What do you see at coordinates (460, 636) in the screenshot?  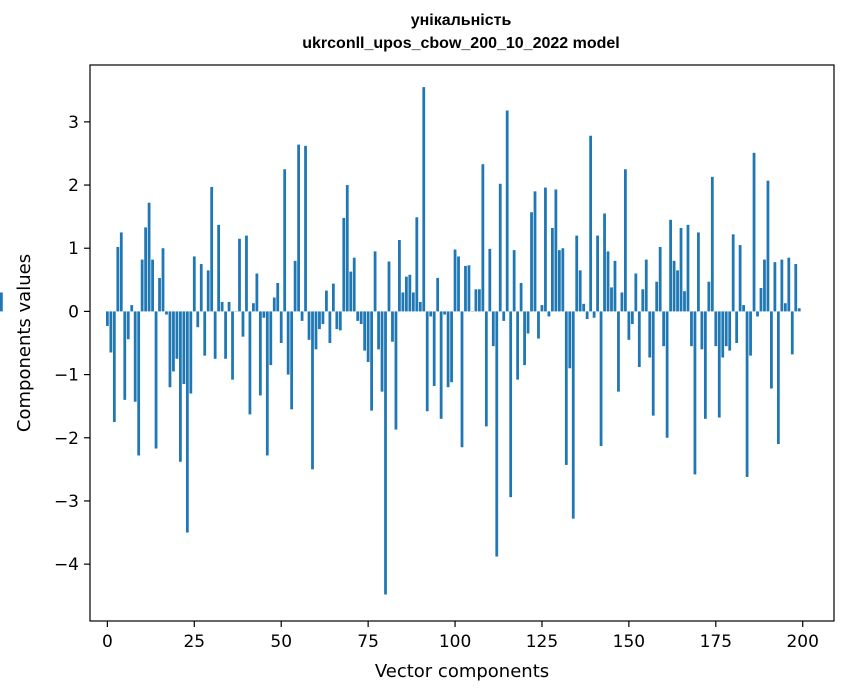 I see `x-axis-ticks: 0 25 50 75 100 125 150 175 200` at bounding box center [460, 636].